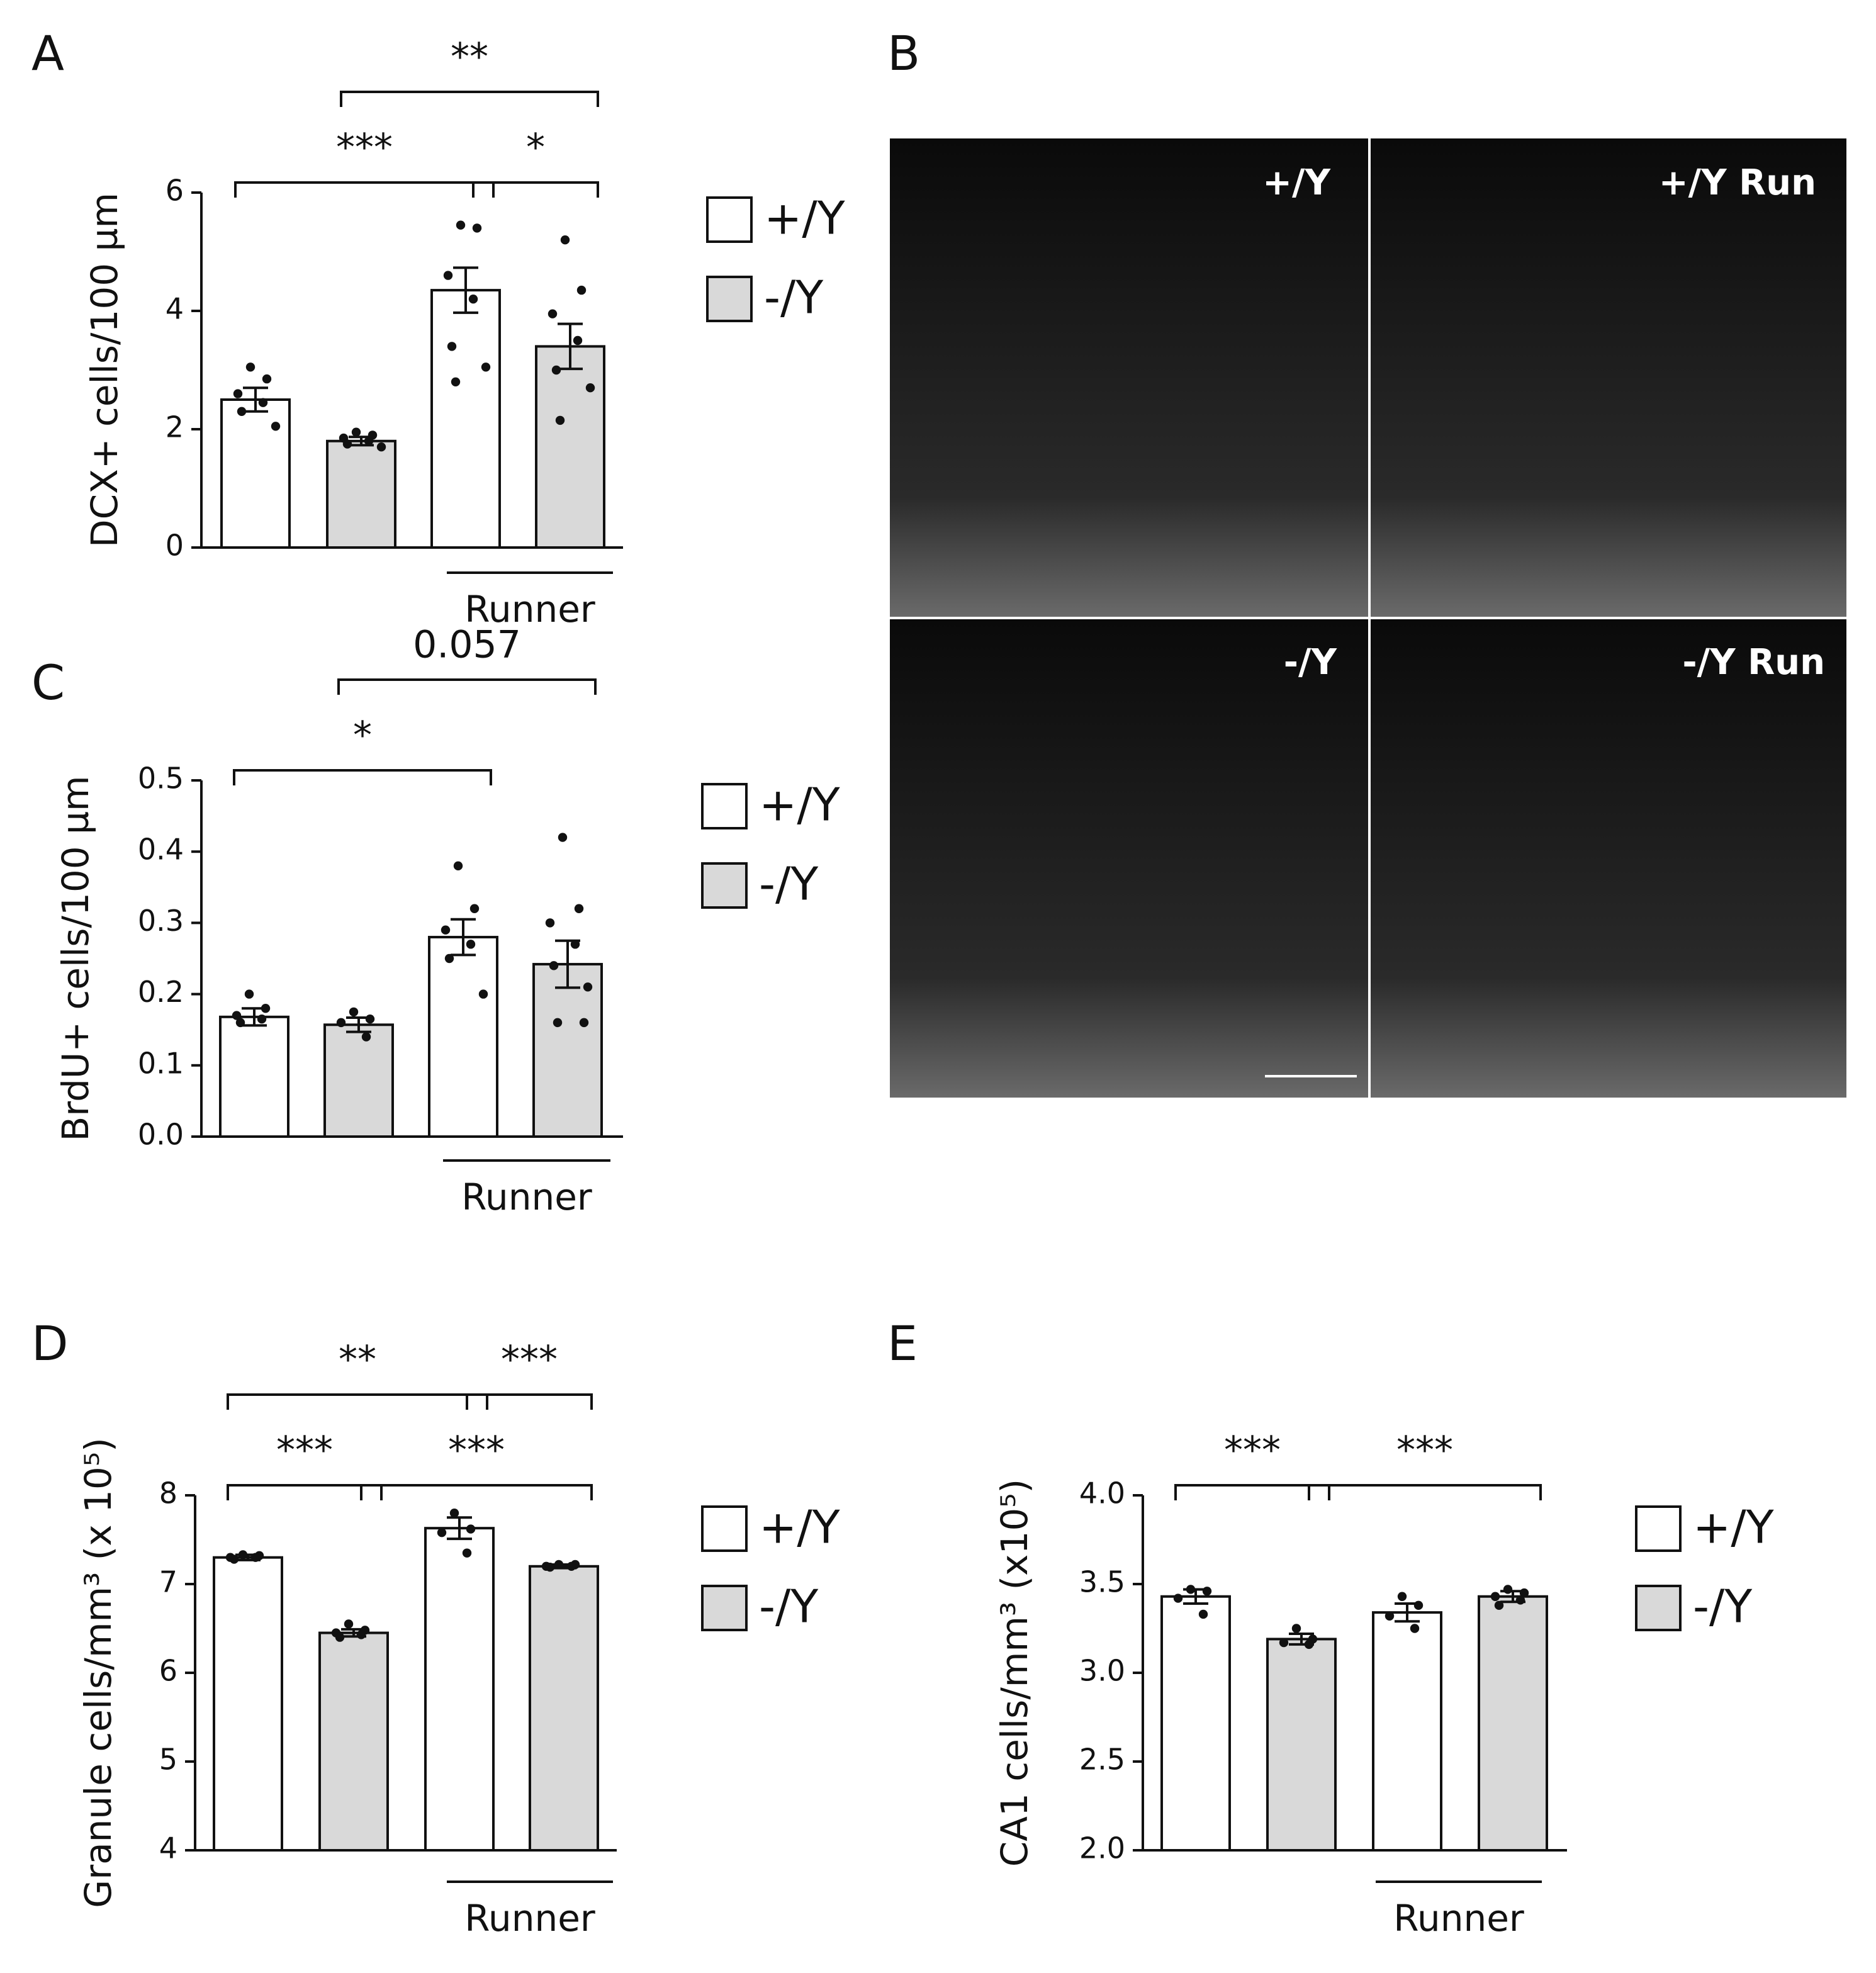  What do you see at coordinates (161, 921) in the screenshot?
I see `y-tick-label: 0.3` at bounding box center [161, 921].